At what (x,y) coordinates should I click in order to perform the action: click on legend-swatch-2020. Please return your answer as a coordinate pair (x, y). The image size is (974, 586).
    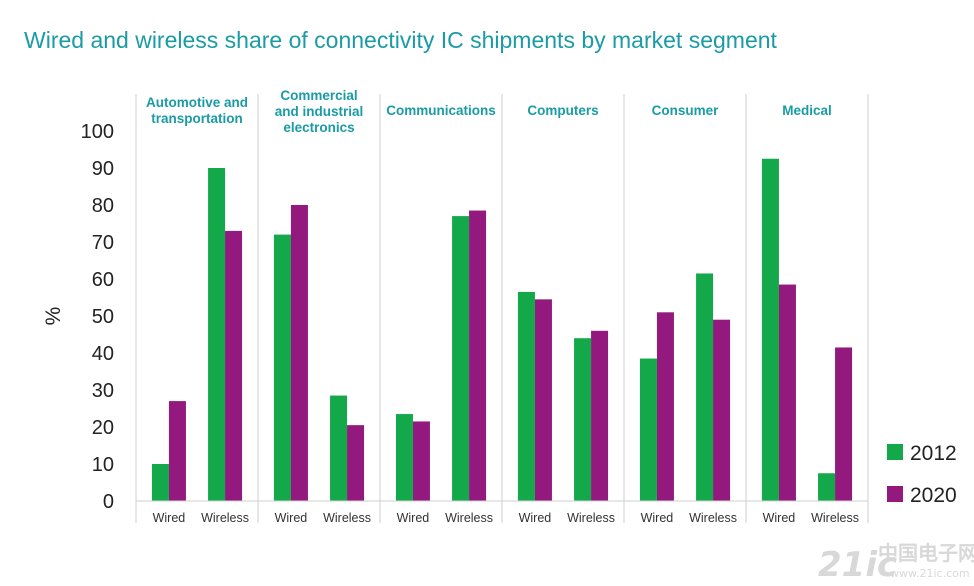
    Looking at the image, I should click on (895, 494).